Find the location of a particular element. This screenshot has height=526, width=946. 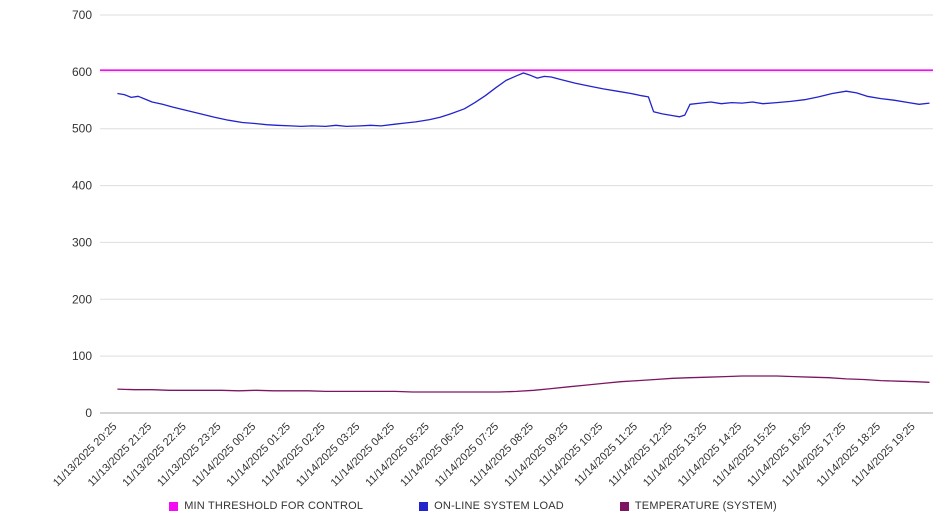

x-axis-tick-label: 11/14/2025 00:25 is located at coordinates (224, 455).